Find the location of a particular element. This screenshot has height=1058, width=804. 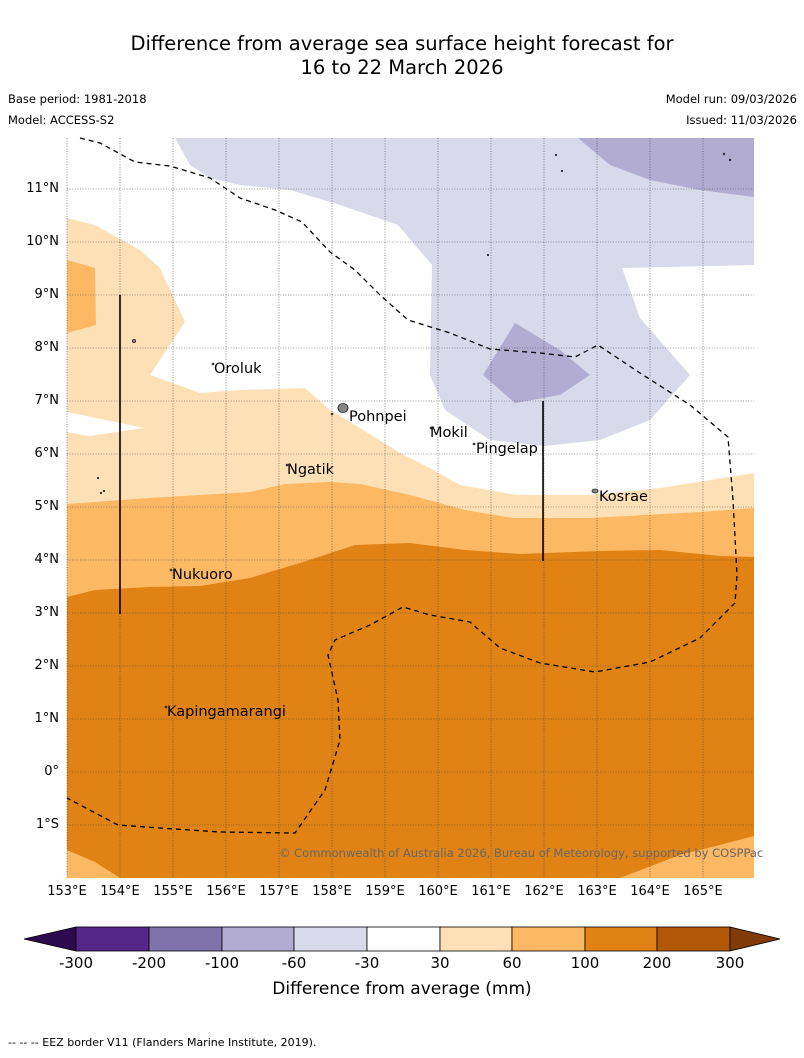

lat-tick-6n: 6°N is located at coordinates (47, 453).